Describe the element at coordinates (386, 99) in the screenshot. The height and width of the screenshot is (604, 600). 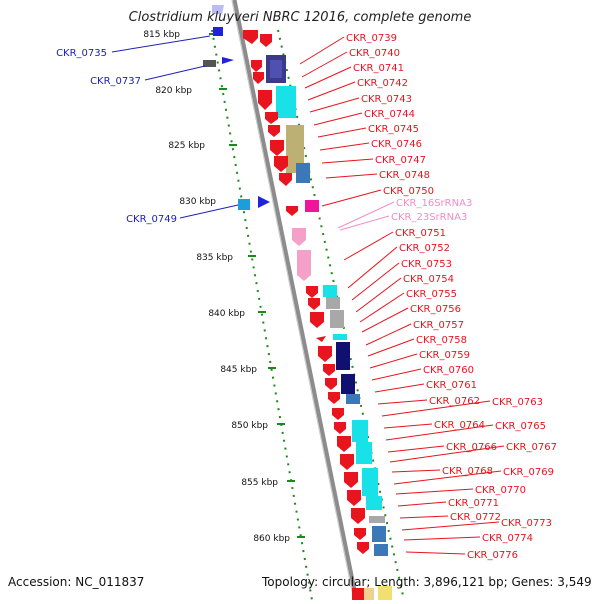
I see `gene-label: CKR_0743` at that location.